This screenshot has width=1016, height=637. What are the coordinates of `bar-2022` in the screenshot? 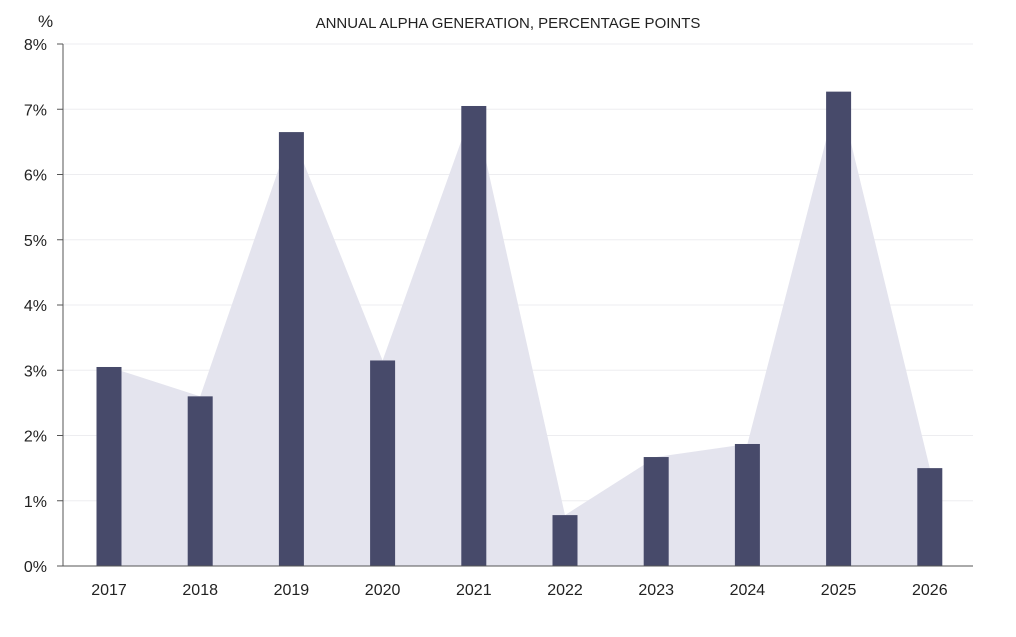 It's located at (565, 540).